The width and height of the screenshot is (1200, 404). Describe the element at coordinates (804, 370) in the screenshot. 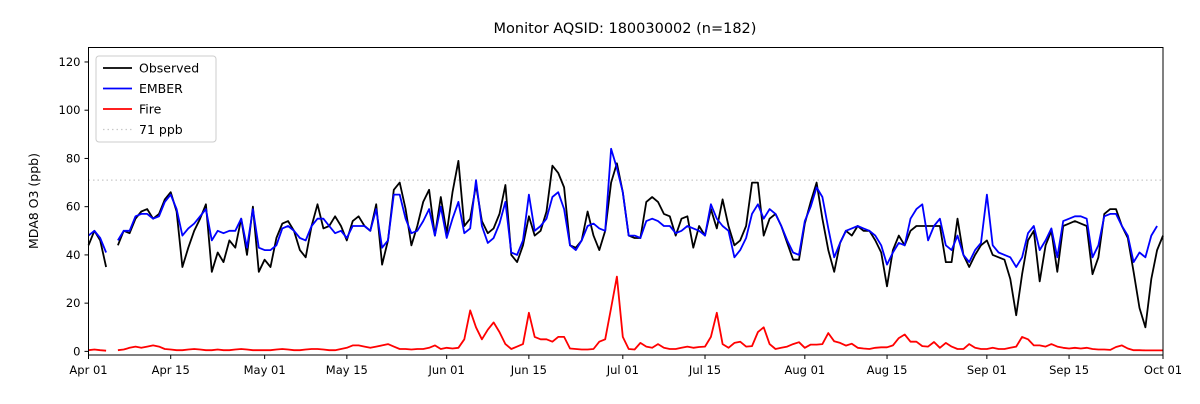

I see `x-axis-tick-label: Aug 01` at that location.